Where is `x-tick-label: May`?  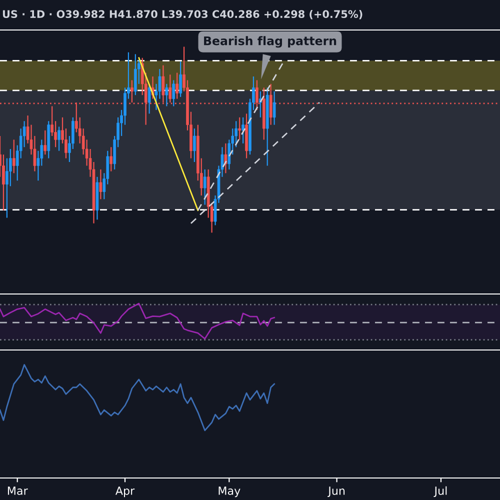 x-tick-label: May is located at coordinates (229, 492).